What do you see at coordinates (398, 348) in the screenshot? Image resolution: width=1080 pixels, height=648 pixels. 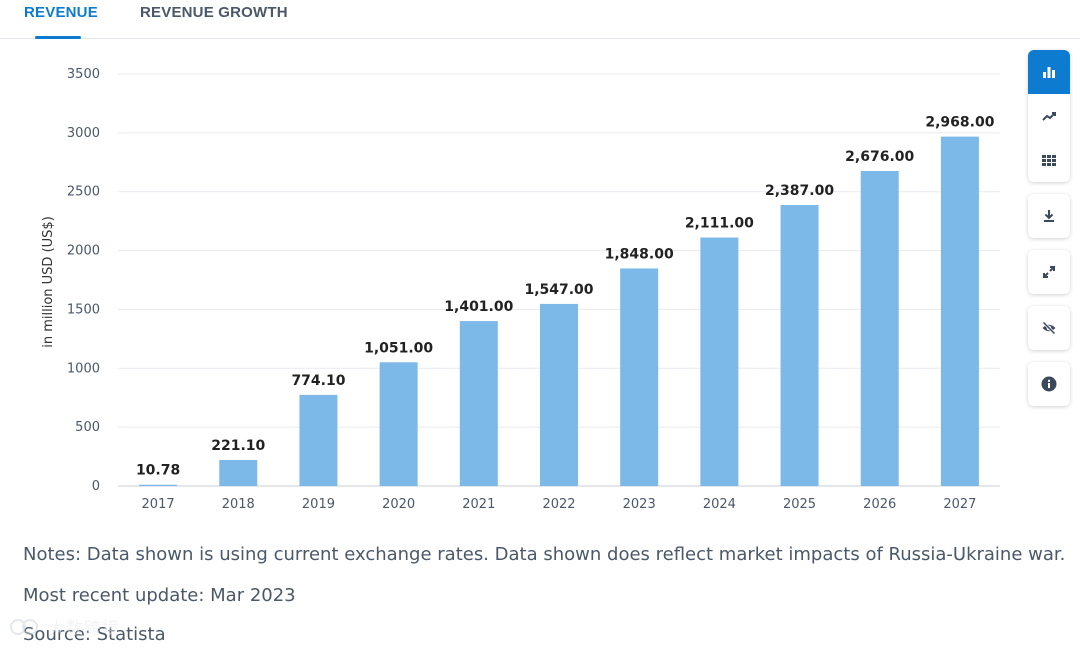 I see `data-label: 1,051.00` at bounding box center [398, 348].